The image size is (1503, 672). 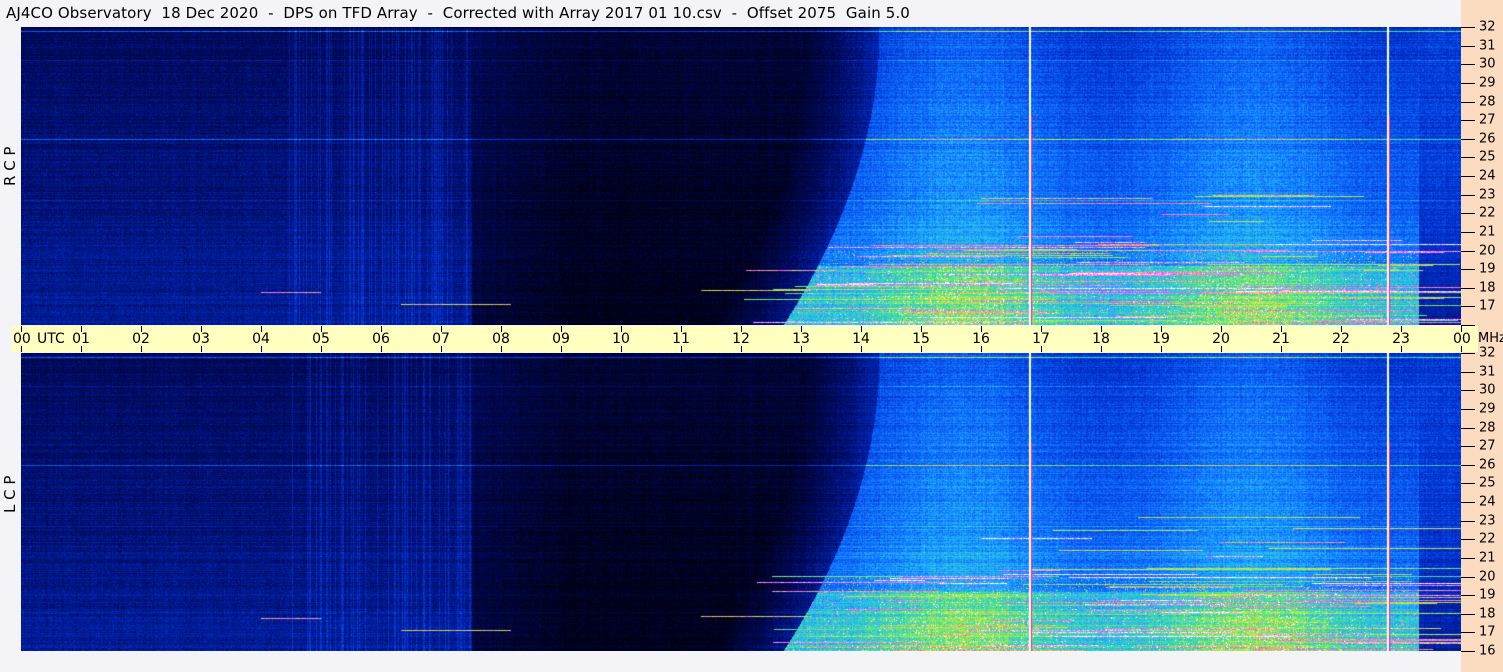 I want to click on y-tick-label: 20, so click(x=1487, y=576).